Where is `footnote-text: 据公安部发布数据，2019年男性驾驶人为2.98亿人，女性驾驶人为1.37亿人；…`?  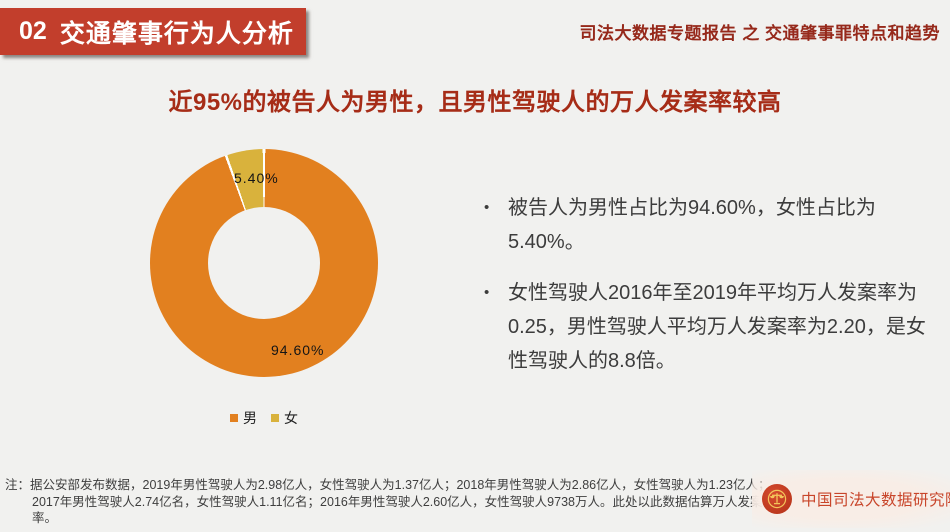
footnote-text: 据公安部发布数据，2019年男性驾驶人为2.98亿人，女性驾驶人为1.37亿人；… is located at coordinates (400, 501).